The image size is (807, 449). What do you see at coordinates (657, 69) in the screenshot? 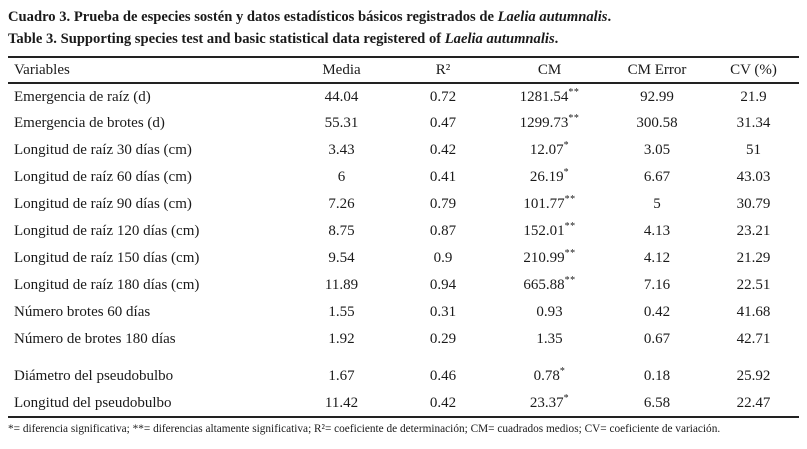
I see `column-header: CM Error` at bounding box center [657, 69].